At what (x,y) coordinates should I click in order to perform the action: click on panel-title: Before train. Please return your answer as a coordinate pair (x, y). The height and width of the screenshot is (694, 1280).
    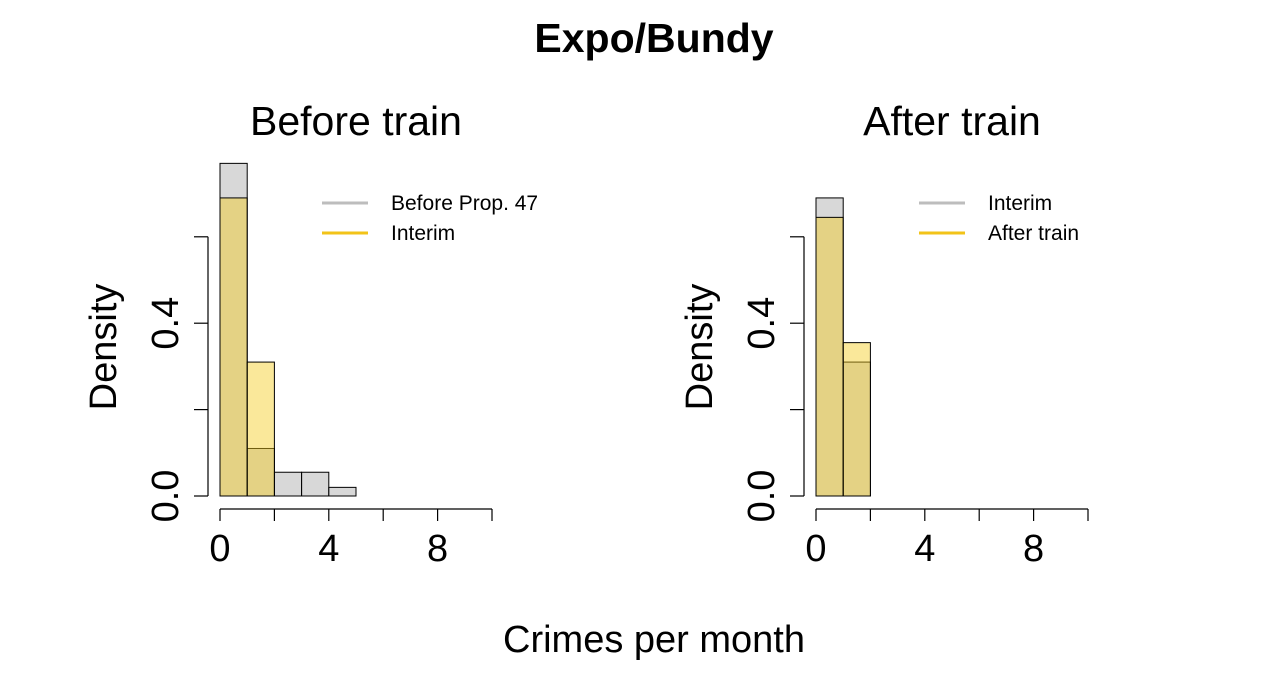
    Looking at the image, I should click on (356, 121).